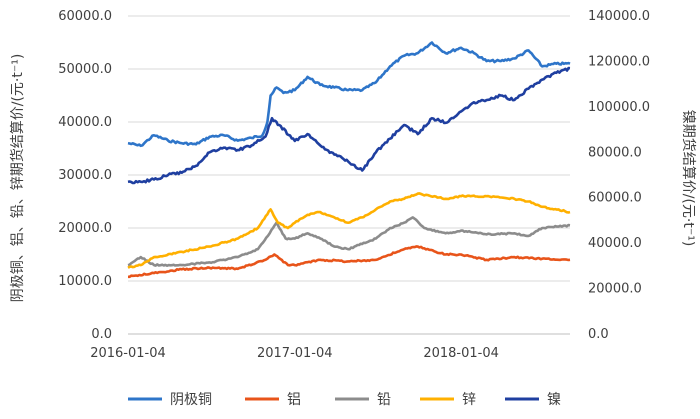 This screenshot has height=419, width=700. What do you see at coordinates (619, 61) in the screenshot?
I see `right-tick-label: 120000.0` at bounding box center [619, 61].